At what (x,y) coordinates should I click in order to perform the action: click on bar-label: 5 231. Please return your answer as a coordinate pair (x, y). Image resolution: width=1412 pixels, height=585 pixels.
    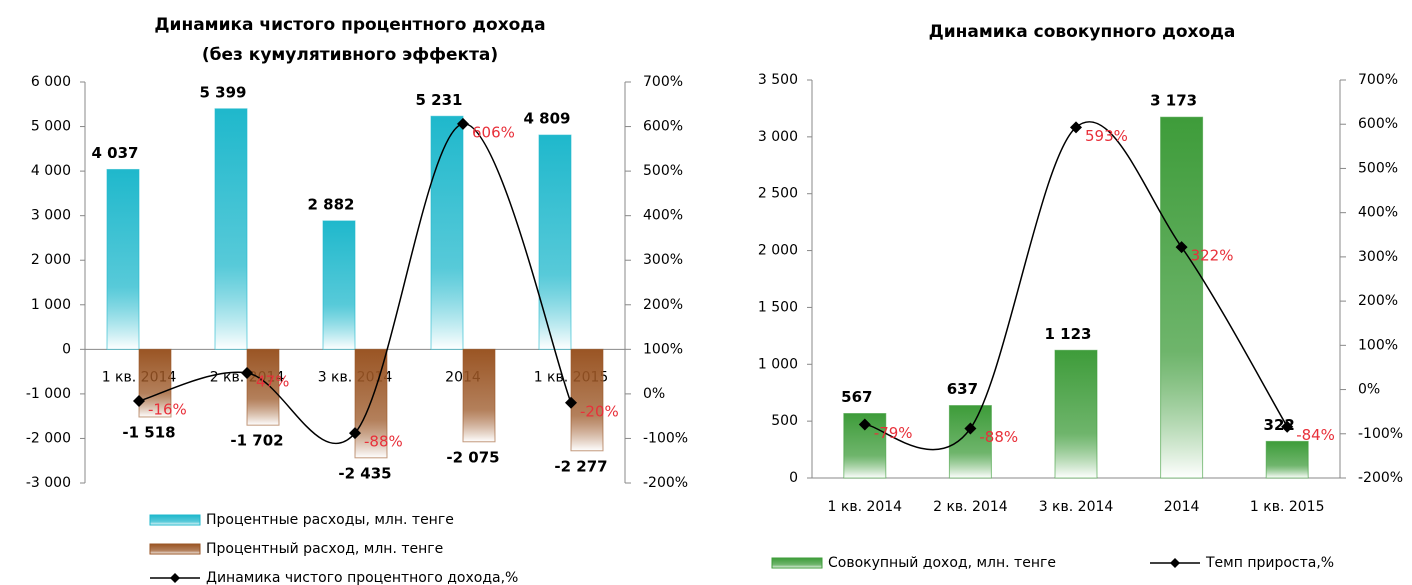
    Looking at the image, I should click on (439, 100).